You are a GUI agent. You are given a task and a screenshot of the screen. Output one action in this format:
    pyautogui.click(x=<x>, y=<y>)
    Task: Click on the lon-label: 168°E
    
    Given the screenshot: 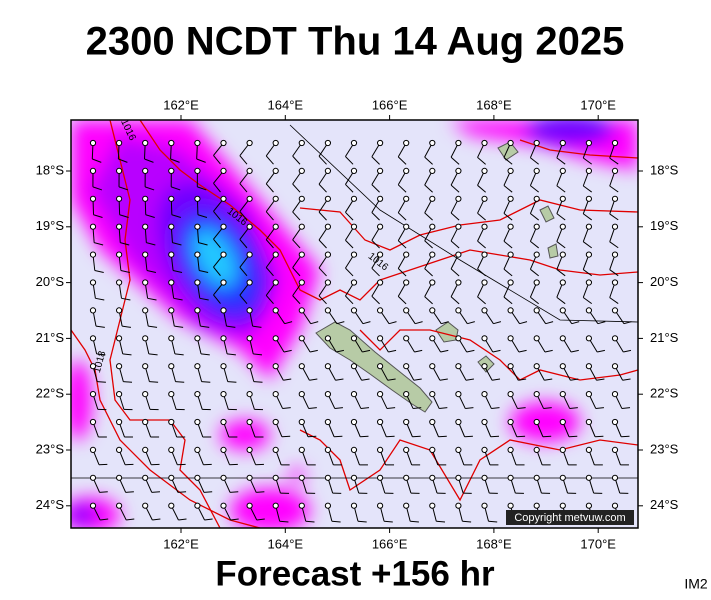 What is the action you would take?
    pyautogui.click(x=494, y=543)
    